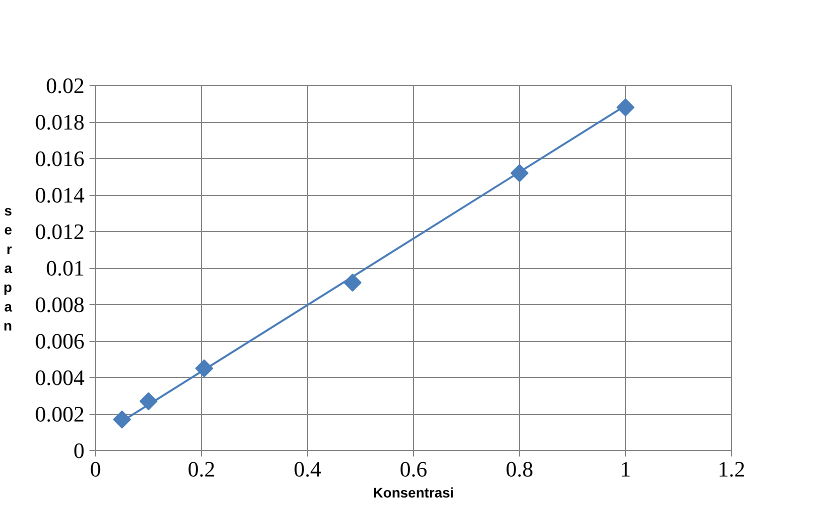 This screenshot has height=525, width=821. What do you see at coordinates (59, 158) in the screenshot?
I see `y-tick-label: 0.016` at bounding box center [59, 158].